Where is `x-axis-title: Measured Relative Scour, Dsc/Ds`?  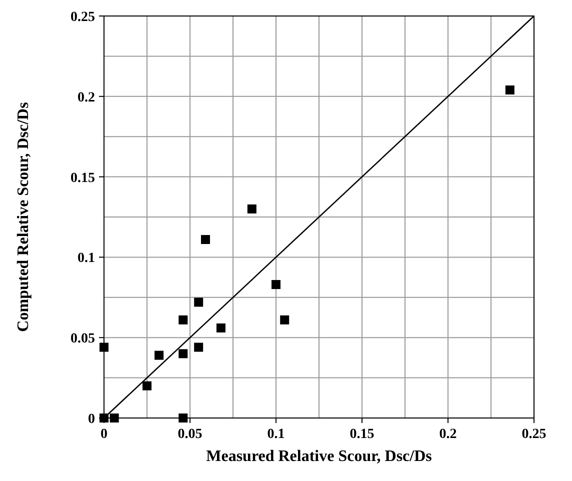
x-axis-title: Measured Relative Scour, Dsc/Ds is located at coordinates (319, 456).